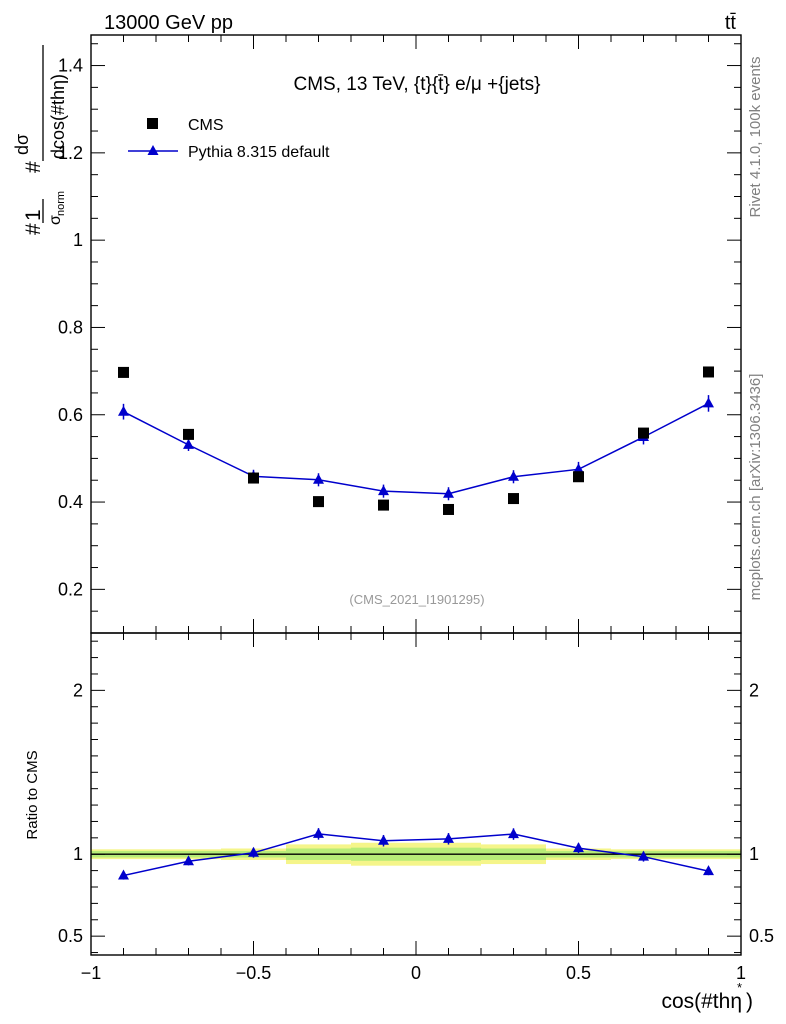 This screenshot has width=786, height=1024. Describe the element at coordinates (416, 973) in the screenshot. I see `x-tick-label: 0` at that location.